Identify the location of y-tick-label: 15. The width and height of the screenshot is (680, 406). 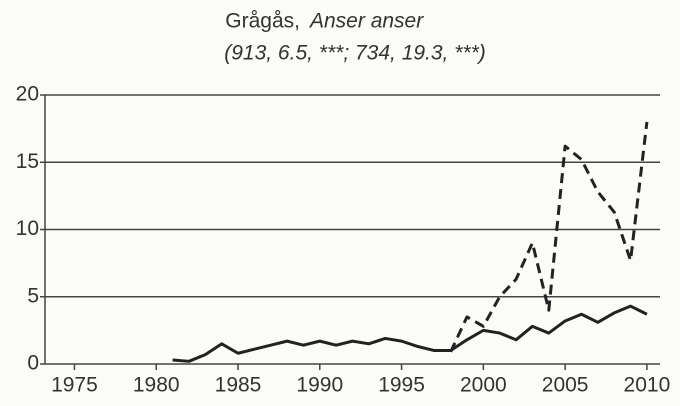
(27, 161).